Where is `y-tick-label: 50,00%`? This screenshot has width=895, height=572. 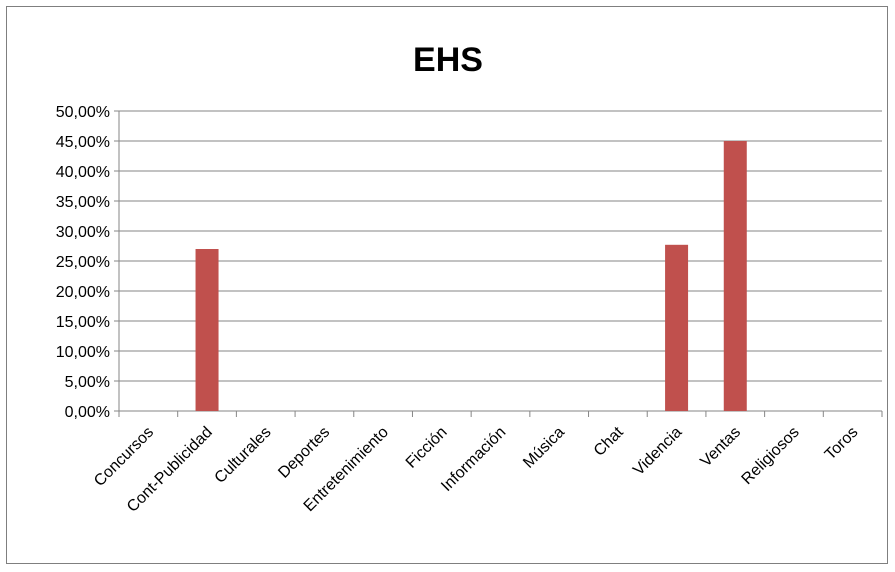
y-tick-label: 50,00% is located at coordinates (83, 112).